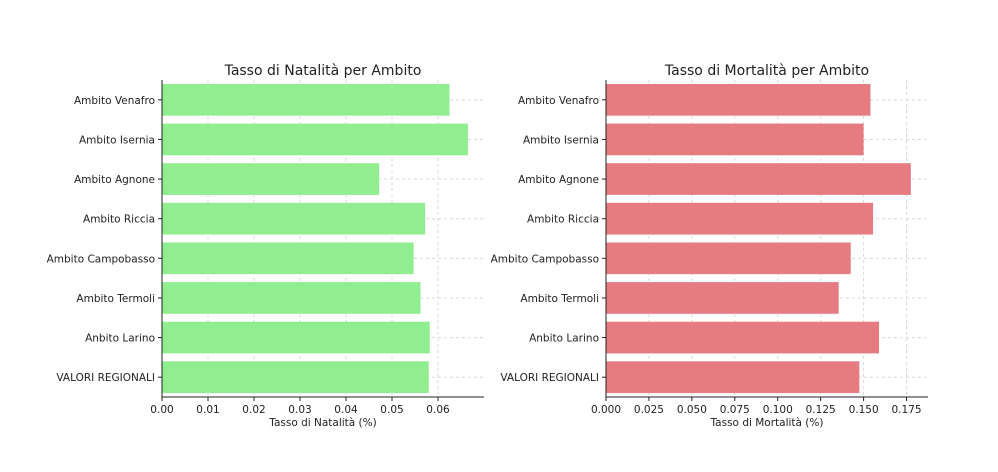  What do you see at coordinates (119, 220) in the screenshot?
I see `natality-category-label-3: Ambito Riccia` at bounding box center [119, 220].